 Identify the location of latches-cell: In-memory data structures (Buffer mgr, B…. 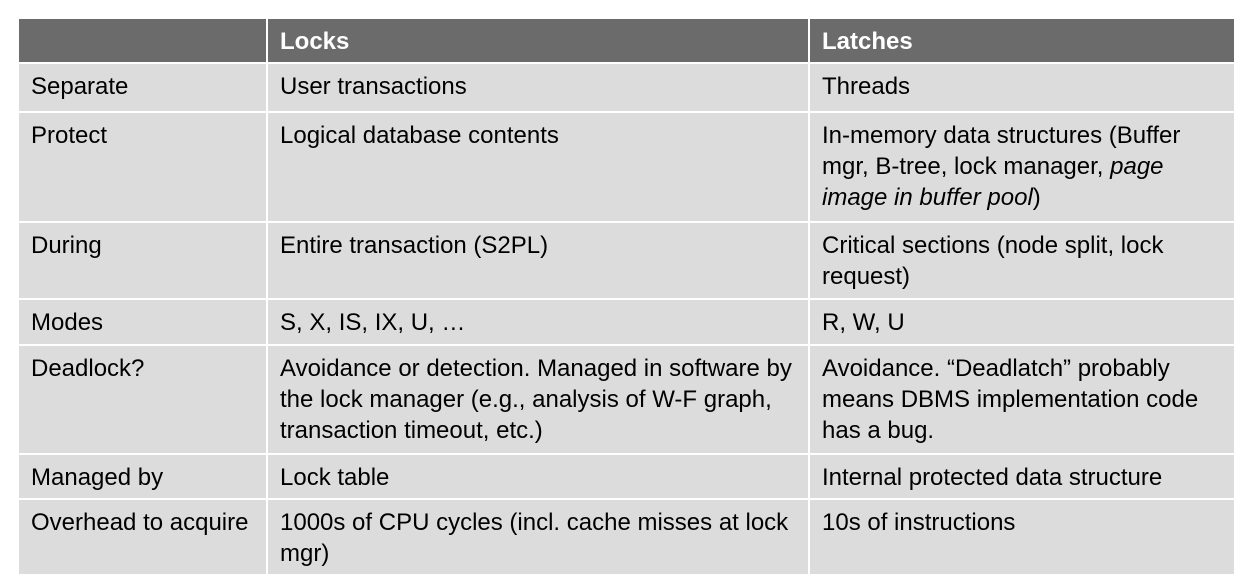
(1022, 167).